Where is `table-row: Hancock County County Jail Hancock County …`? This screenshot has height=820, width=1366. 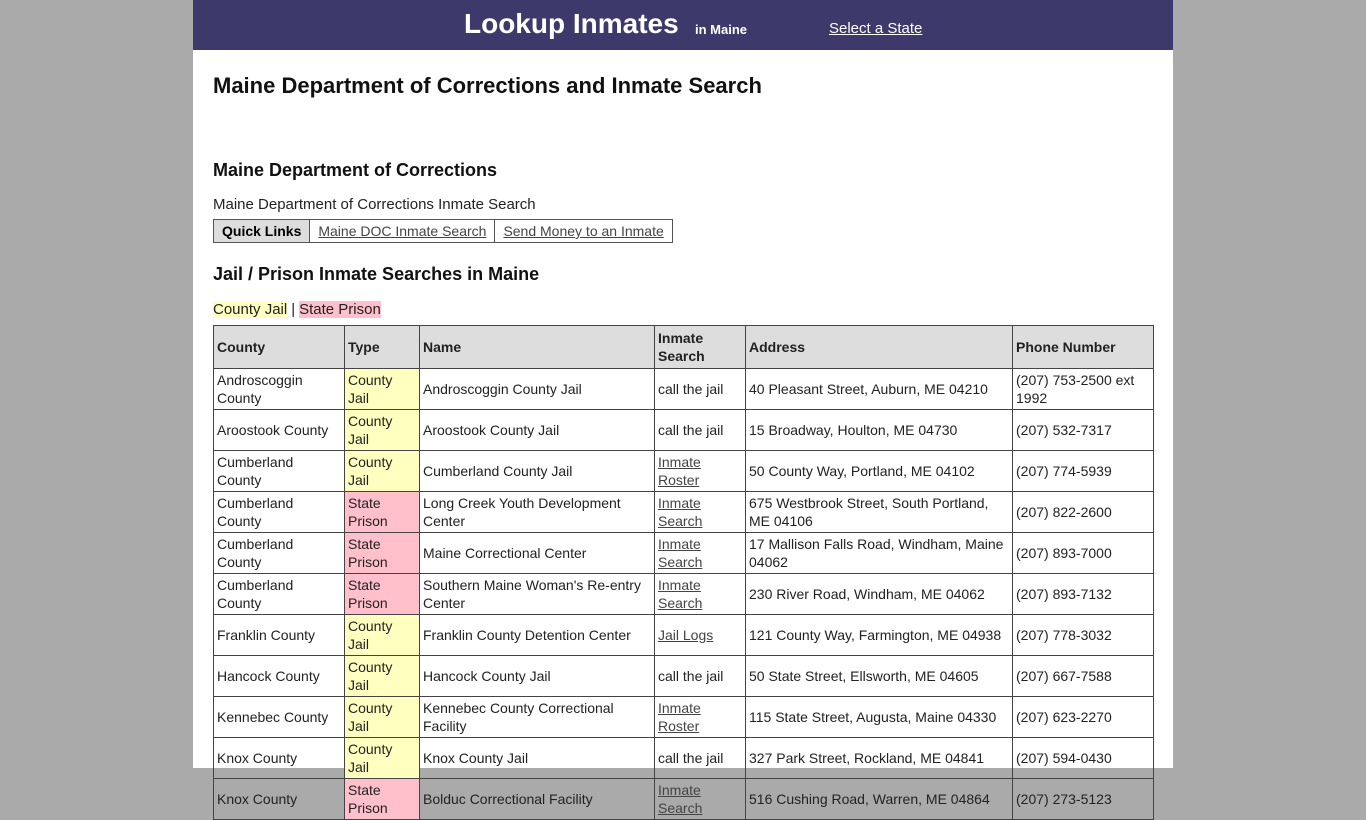
table-row: Hancock County County Jail Hancock County … is located at coordinates (683, 676).